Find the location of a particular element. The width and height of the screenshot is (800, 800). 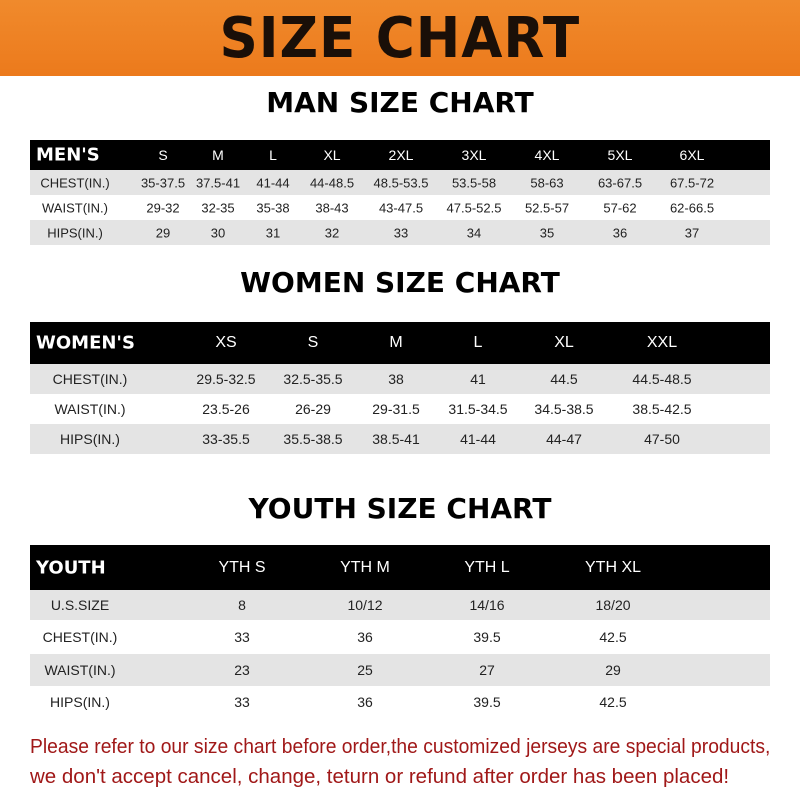

table-row: HIPS(IN.) 29 30 31 32 33 34 35 36 37 is located at coordinates (400, 232).